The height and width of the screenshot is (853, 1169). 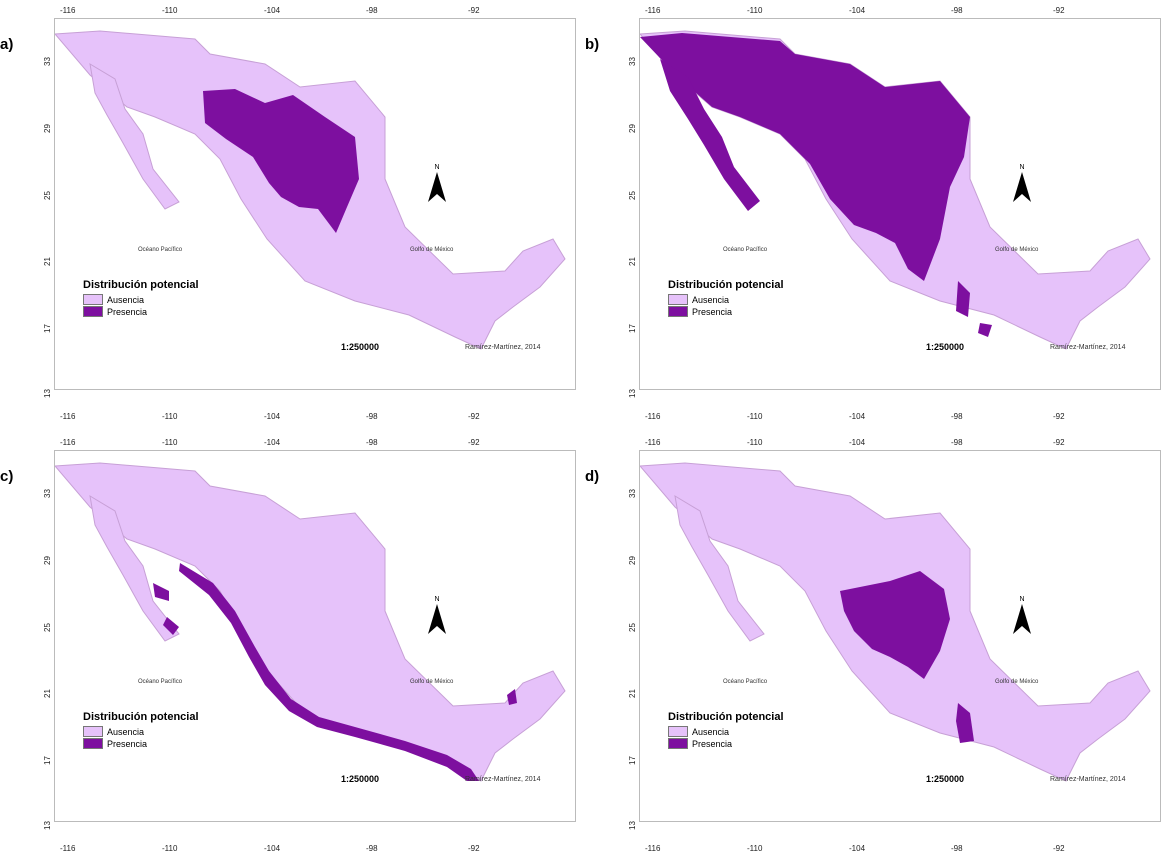 What do you see at coordinates (965, 723) in the screenshot?
I see `presencia-south` at bounding box center [965, 723].